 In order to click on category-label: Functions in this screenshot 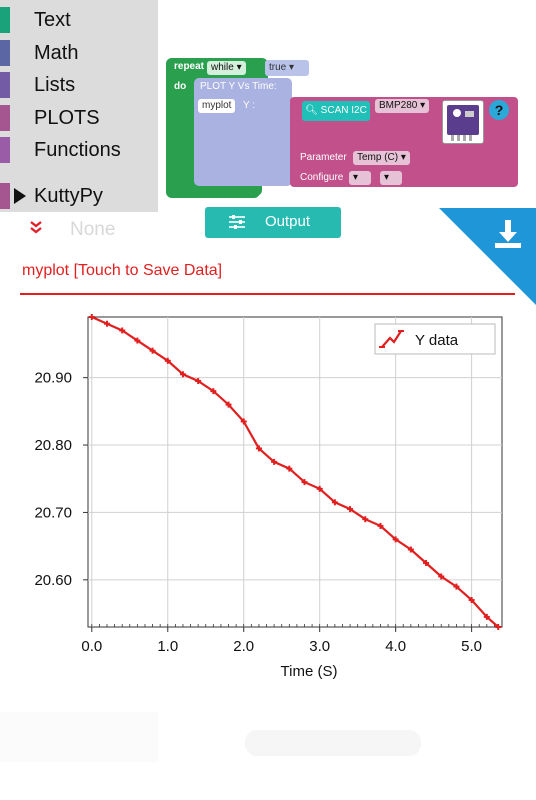, I will do `click(77, 149)`.